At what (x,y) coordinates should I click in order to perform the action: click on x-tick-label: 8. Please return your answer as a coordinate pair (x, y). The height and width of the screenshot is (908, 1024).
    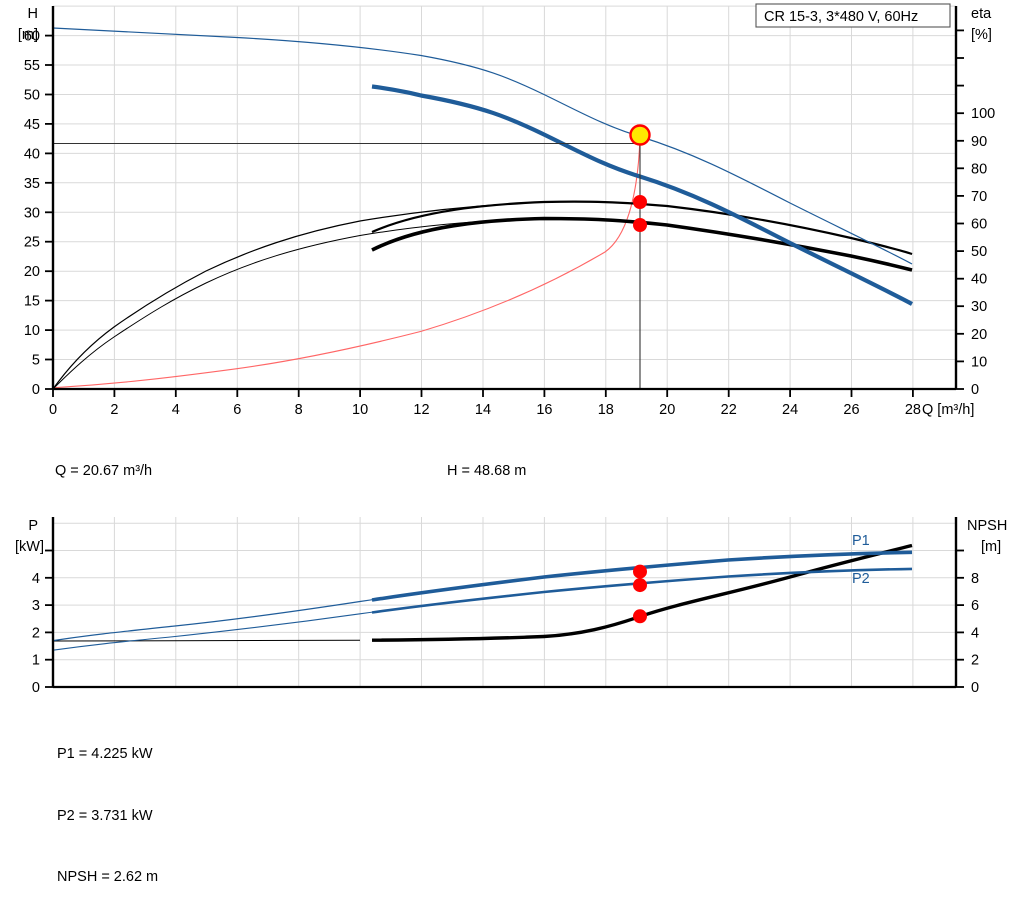
    Looking at the image, I should click on (299, 410).